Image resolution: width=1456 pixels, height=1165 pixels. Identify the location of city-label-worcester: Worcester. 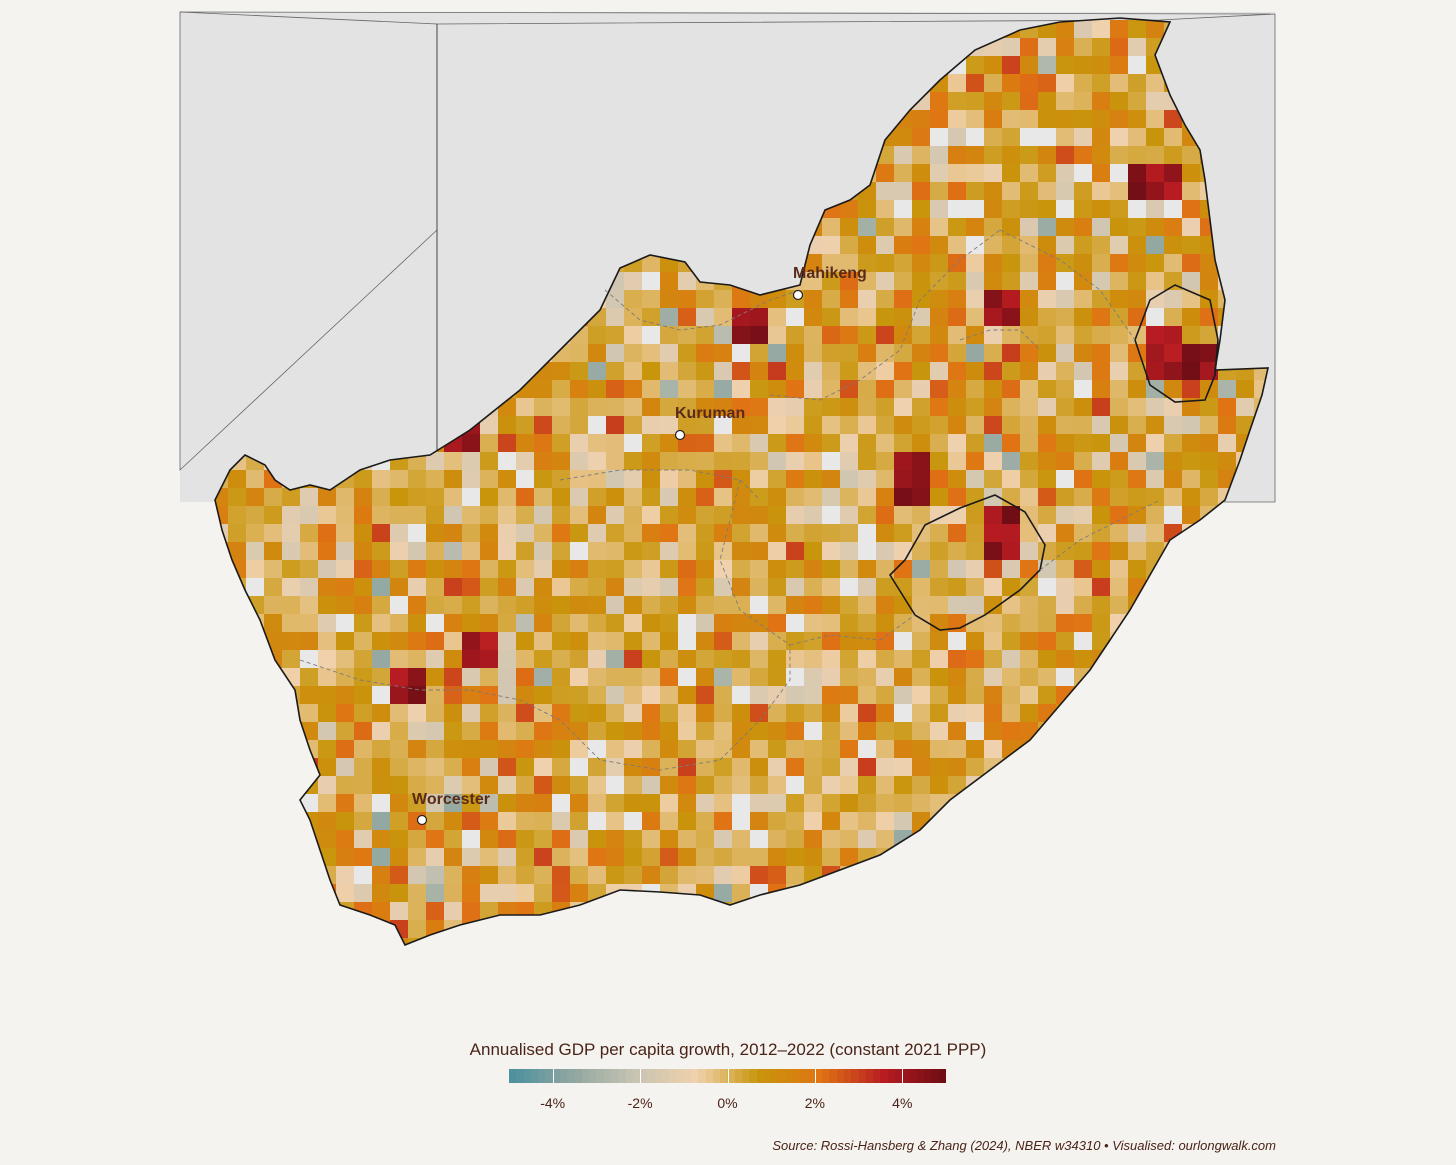
(451, 799).